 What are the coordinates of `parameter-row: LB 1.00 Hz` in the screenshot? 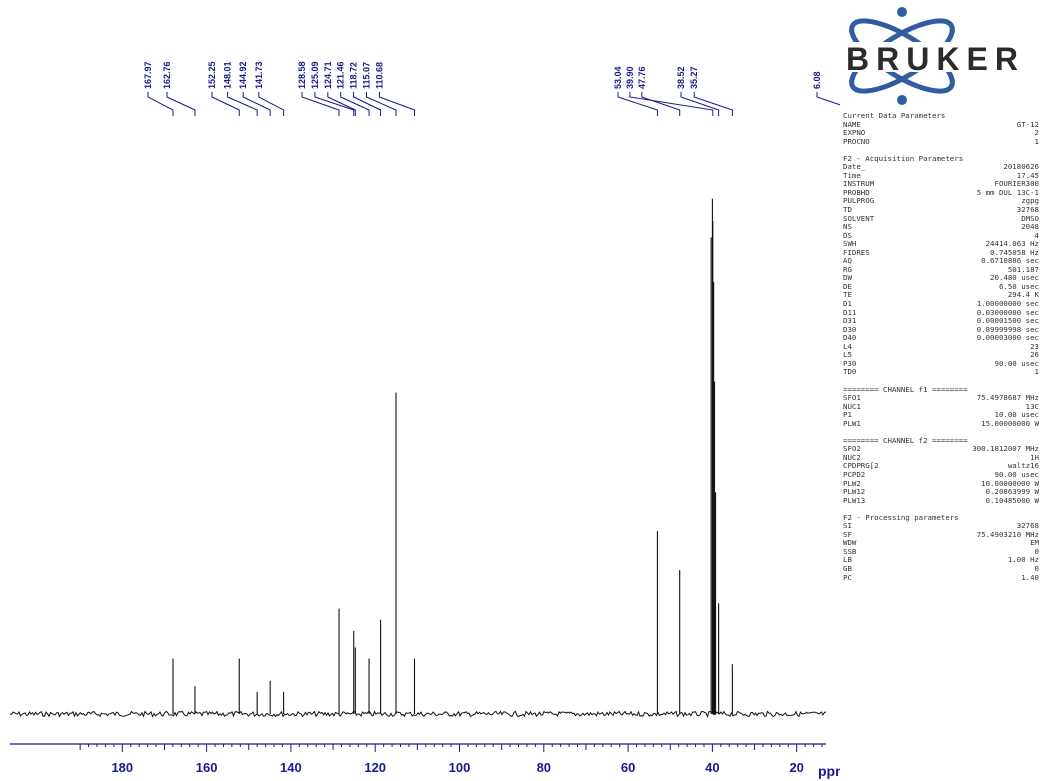 It's located at (941, 560).